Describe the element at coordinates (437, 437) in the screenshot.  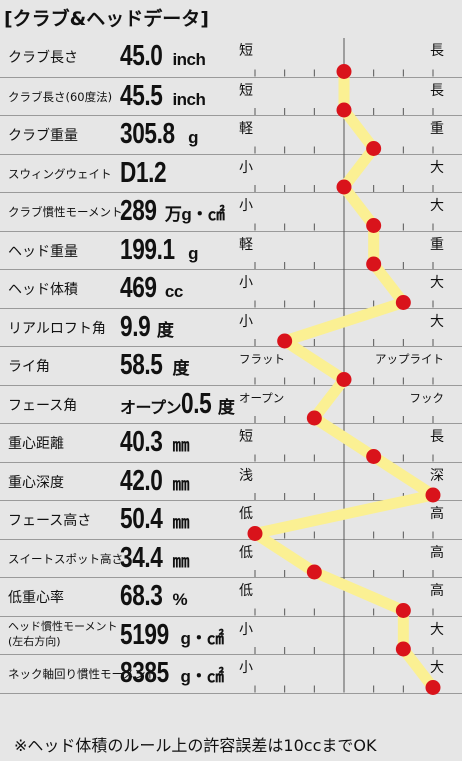
I see `scale-right-label: 長` at that location.